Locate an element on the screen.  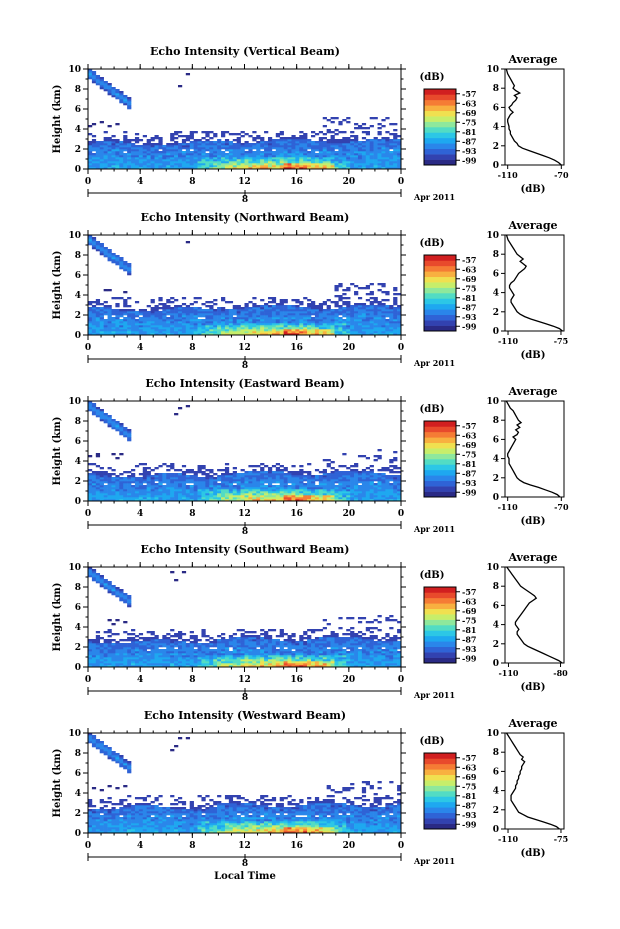
panel-title: Echo Intensity (Vertical Beam) is located at coordinates (245, 51).